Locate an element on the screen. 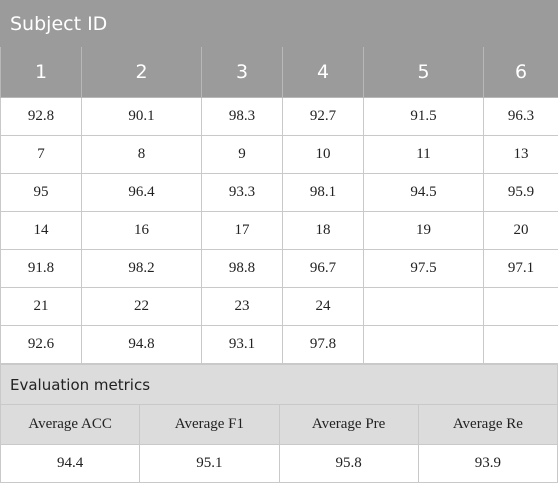 This screenshot has width=558, height=485. table-row: 92.6 94.8 93.1 97.8 is located at coordinates (279, 344).